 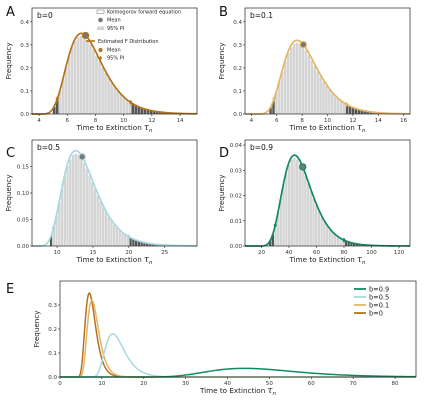 What do you see at coordinates (23, 168) in the screenshot?
I see `y-tick-label: 0.15` at bounding box center [23, 168].